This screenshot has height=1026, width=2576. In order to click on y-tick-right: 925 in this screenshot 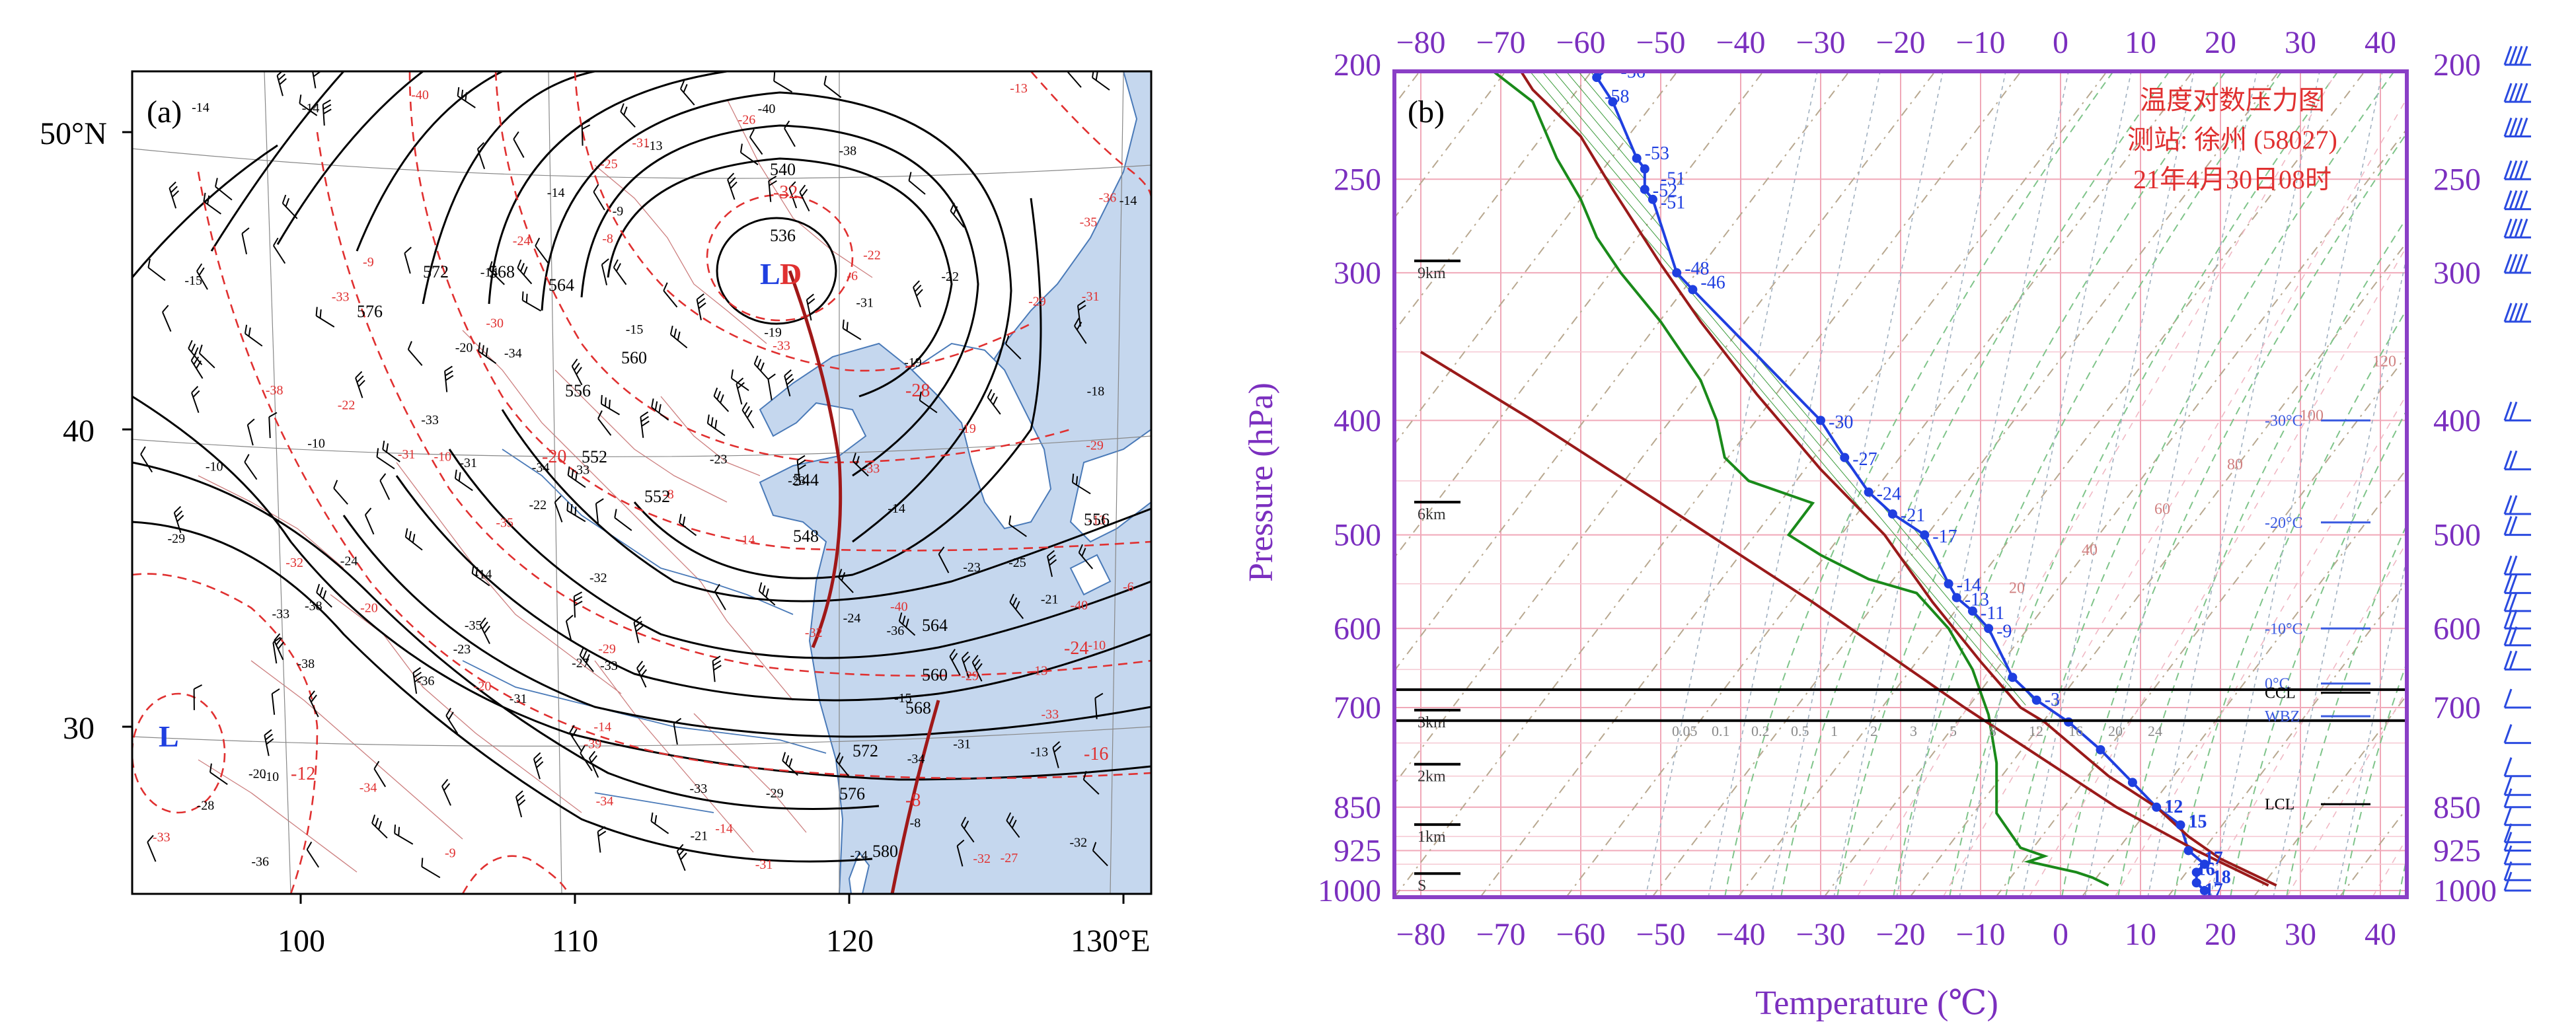, I will do `click(2457, 850)`.